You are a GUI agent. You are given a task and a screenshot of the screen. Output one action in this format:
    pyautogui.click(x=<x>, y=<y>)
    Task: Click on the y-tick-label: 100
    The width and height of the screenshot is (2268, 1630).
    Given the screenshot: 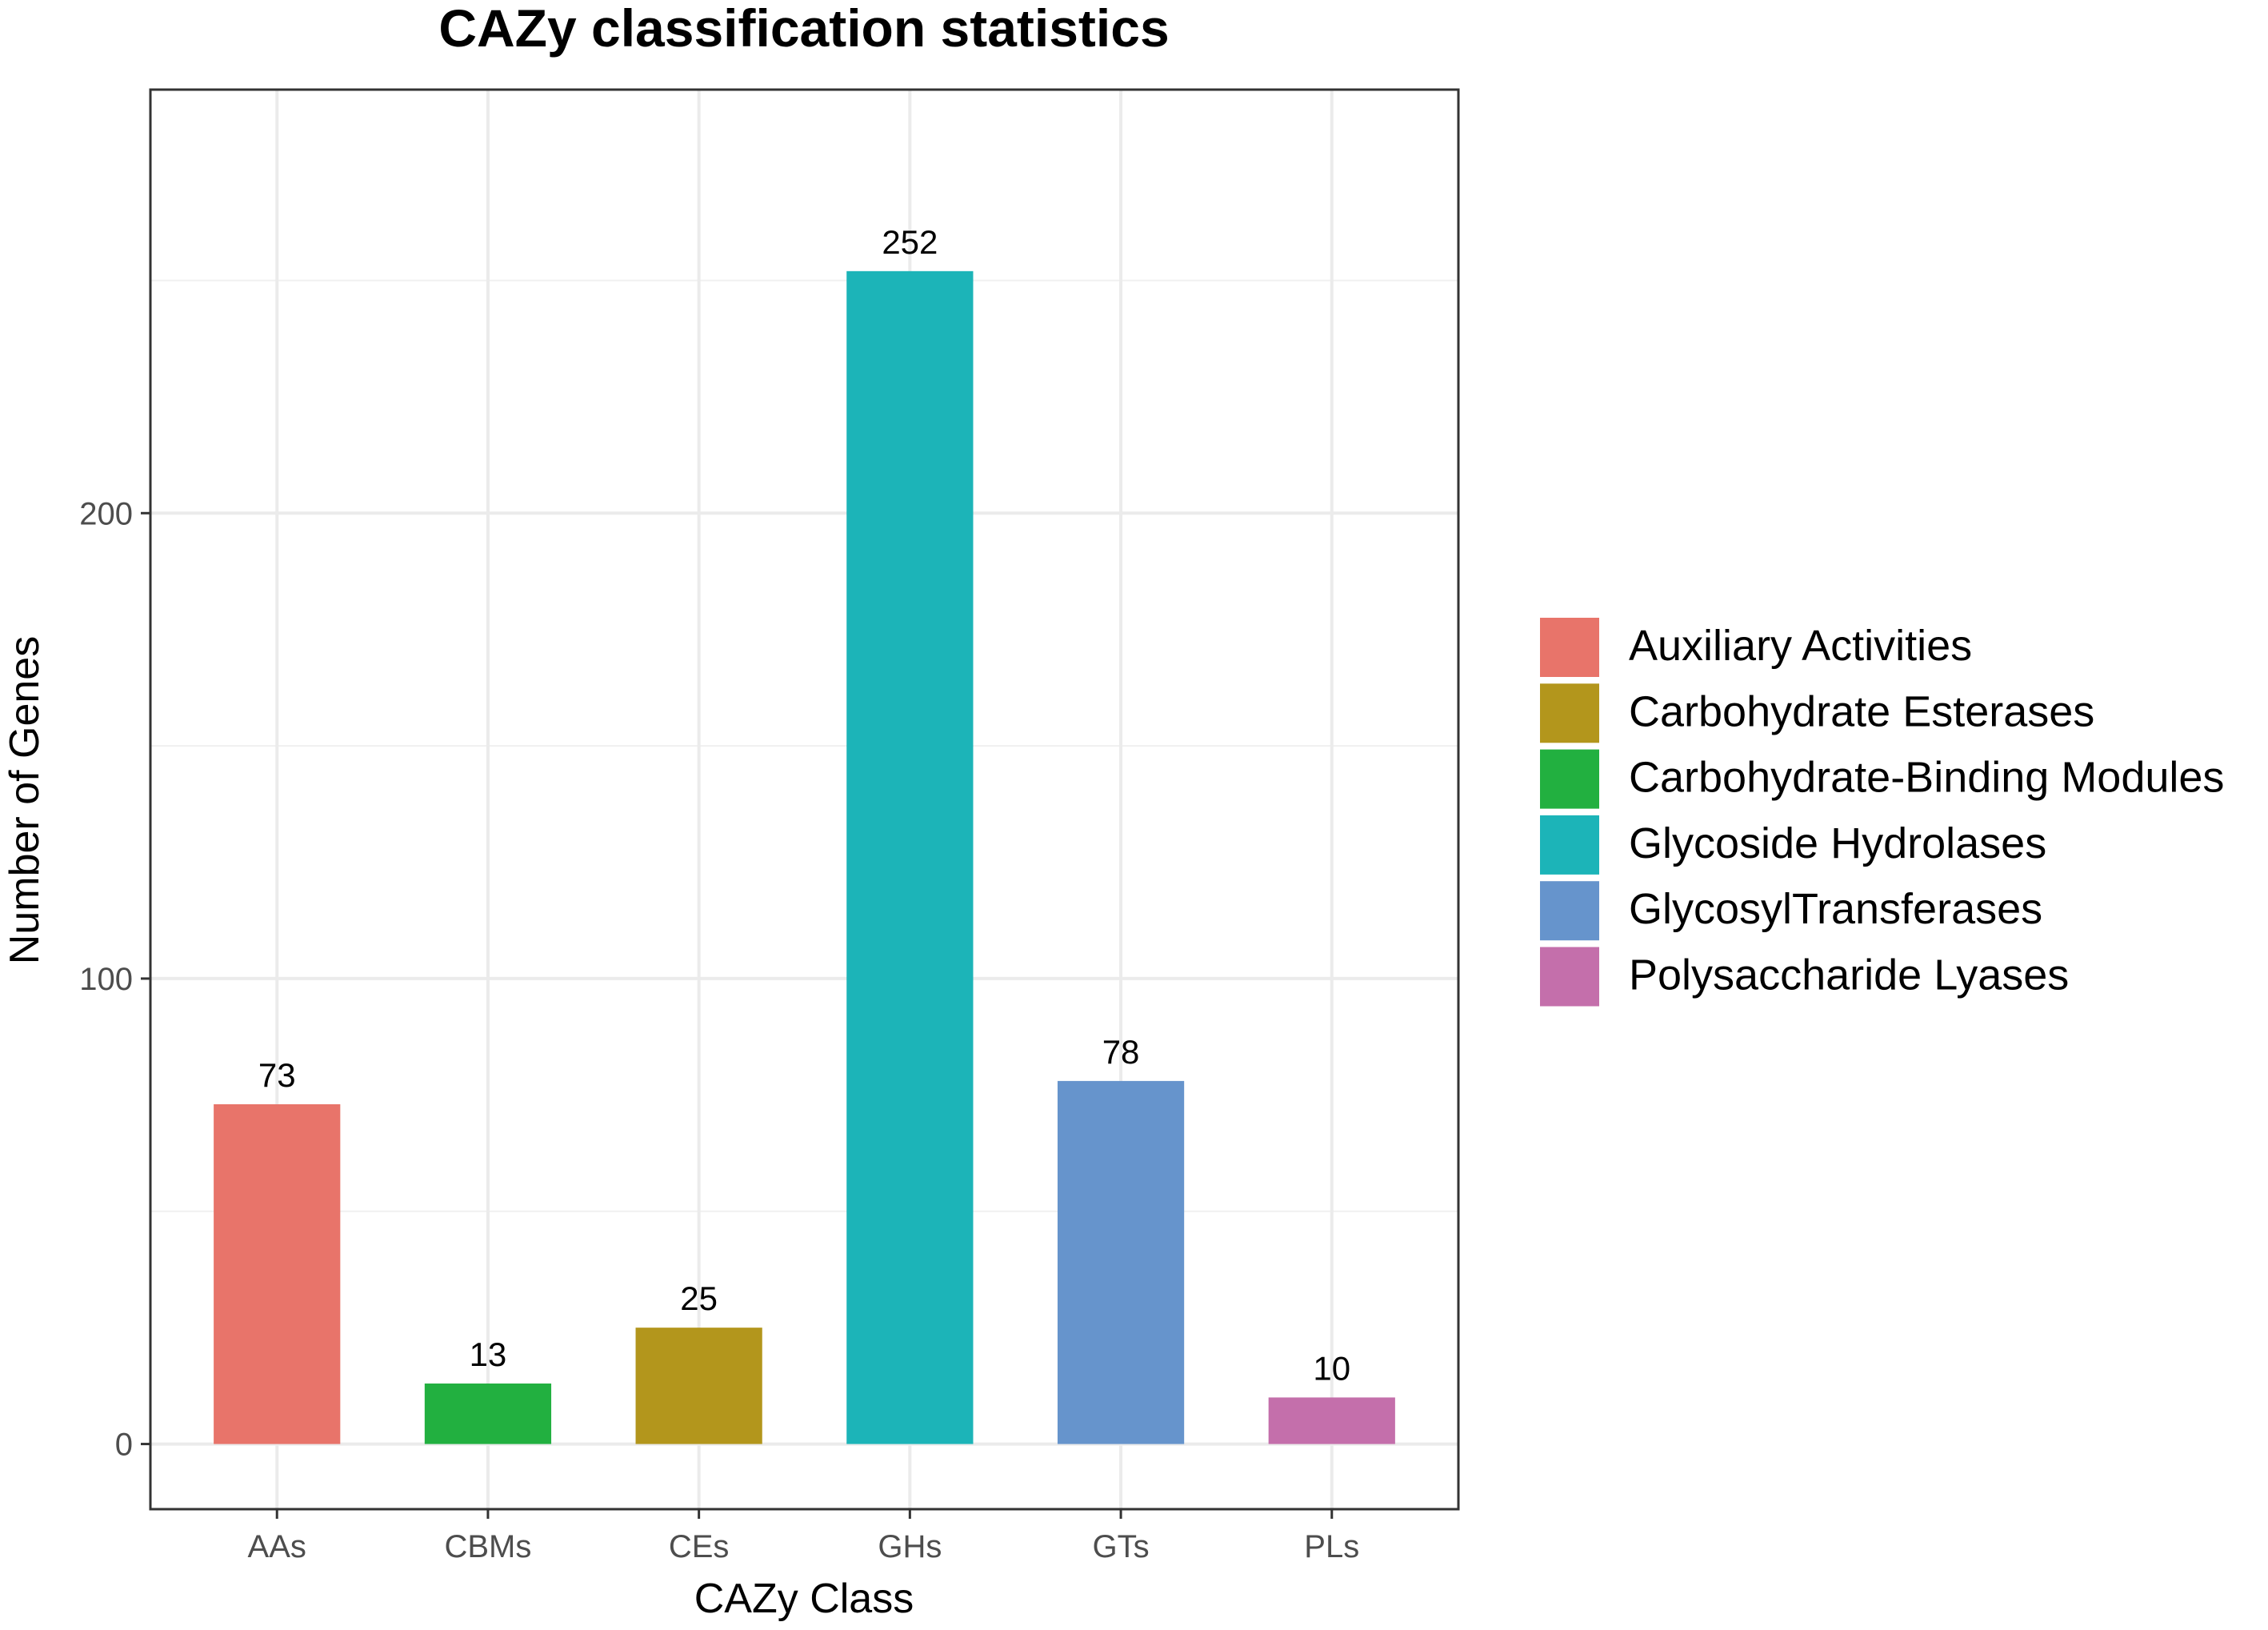 What is the action you would take?
    pyautogui.click(x=106, y=979)
    